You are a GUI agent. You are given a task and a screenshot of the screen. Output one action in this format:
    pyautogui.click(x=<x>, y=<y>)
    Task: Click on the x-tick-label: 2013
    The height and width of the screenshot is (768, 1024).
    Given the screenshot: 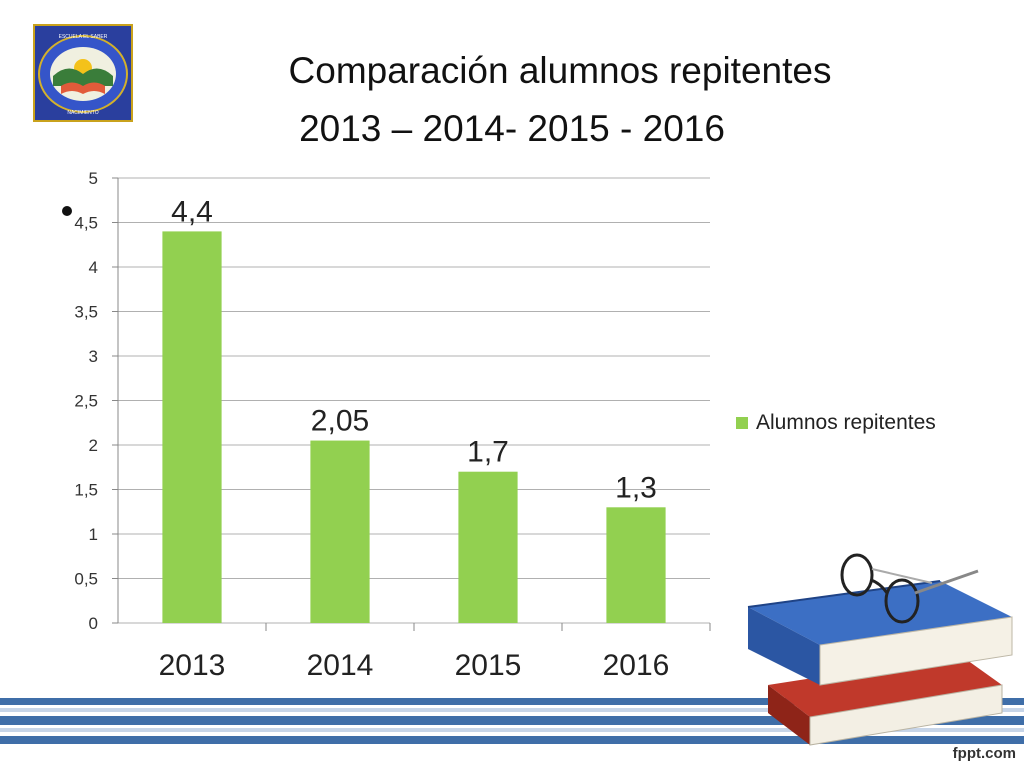 What is the action you would take?
    pyautogui.click(x=192, y=665)
    